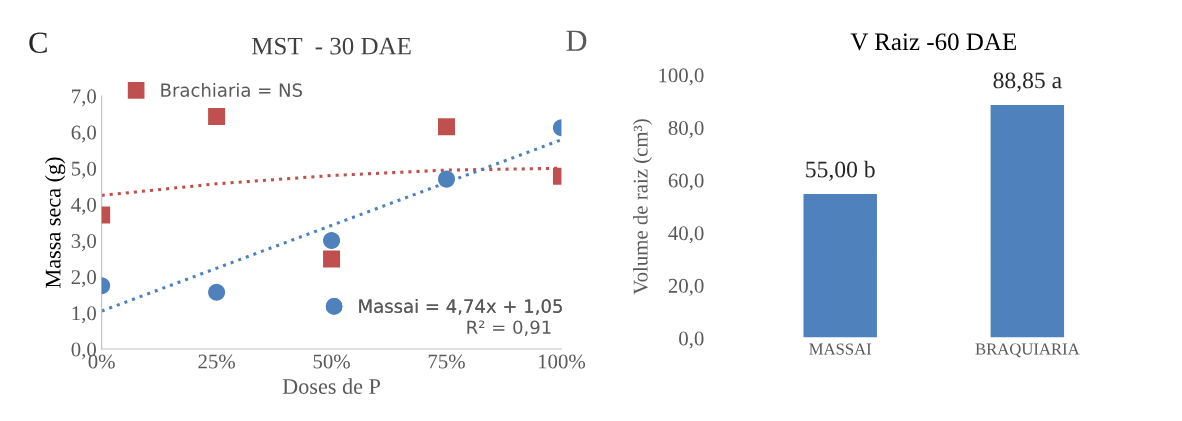 Image resolution: width=1182 pixels, height=421 pixels. I want to click on y-tick-label: 0,0, so click(691, 340).